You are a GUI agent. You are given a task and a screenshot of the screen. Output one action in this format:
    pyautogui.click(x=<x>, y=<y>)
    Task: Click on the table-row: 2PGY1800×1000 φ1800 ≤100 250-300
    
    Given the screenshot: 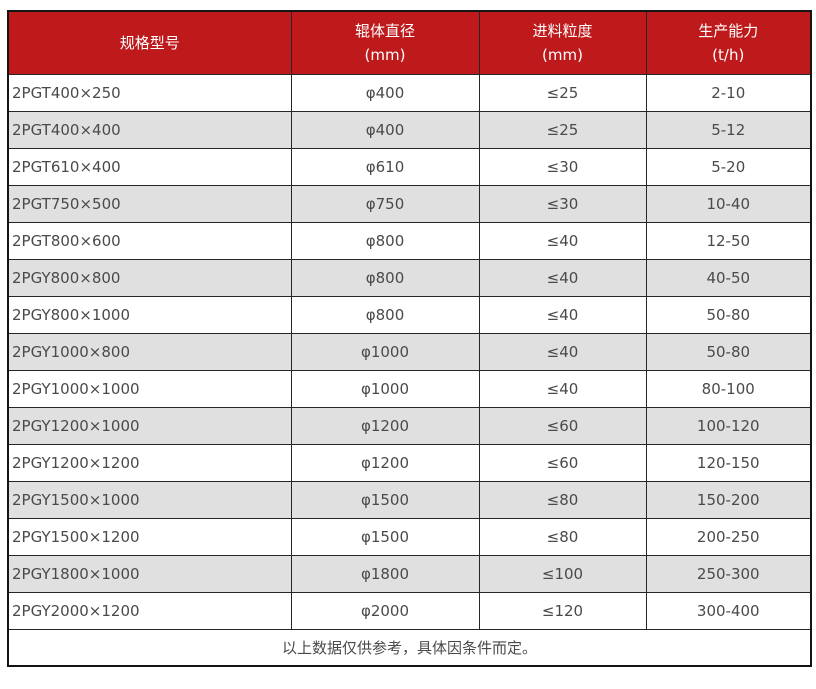 What is the action you would take?
    pyautogui.click(x=409, y=574)
    